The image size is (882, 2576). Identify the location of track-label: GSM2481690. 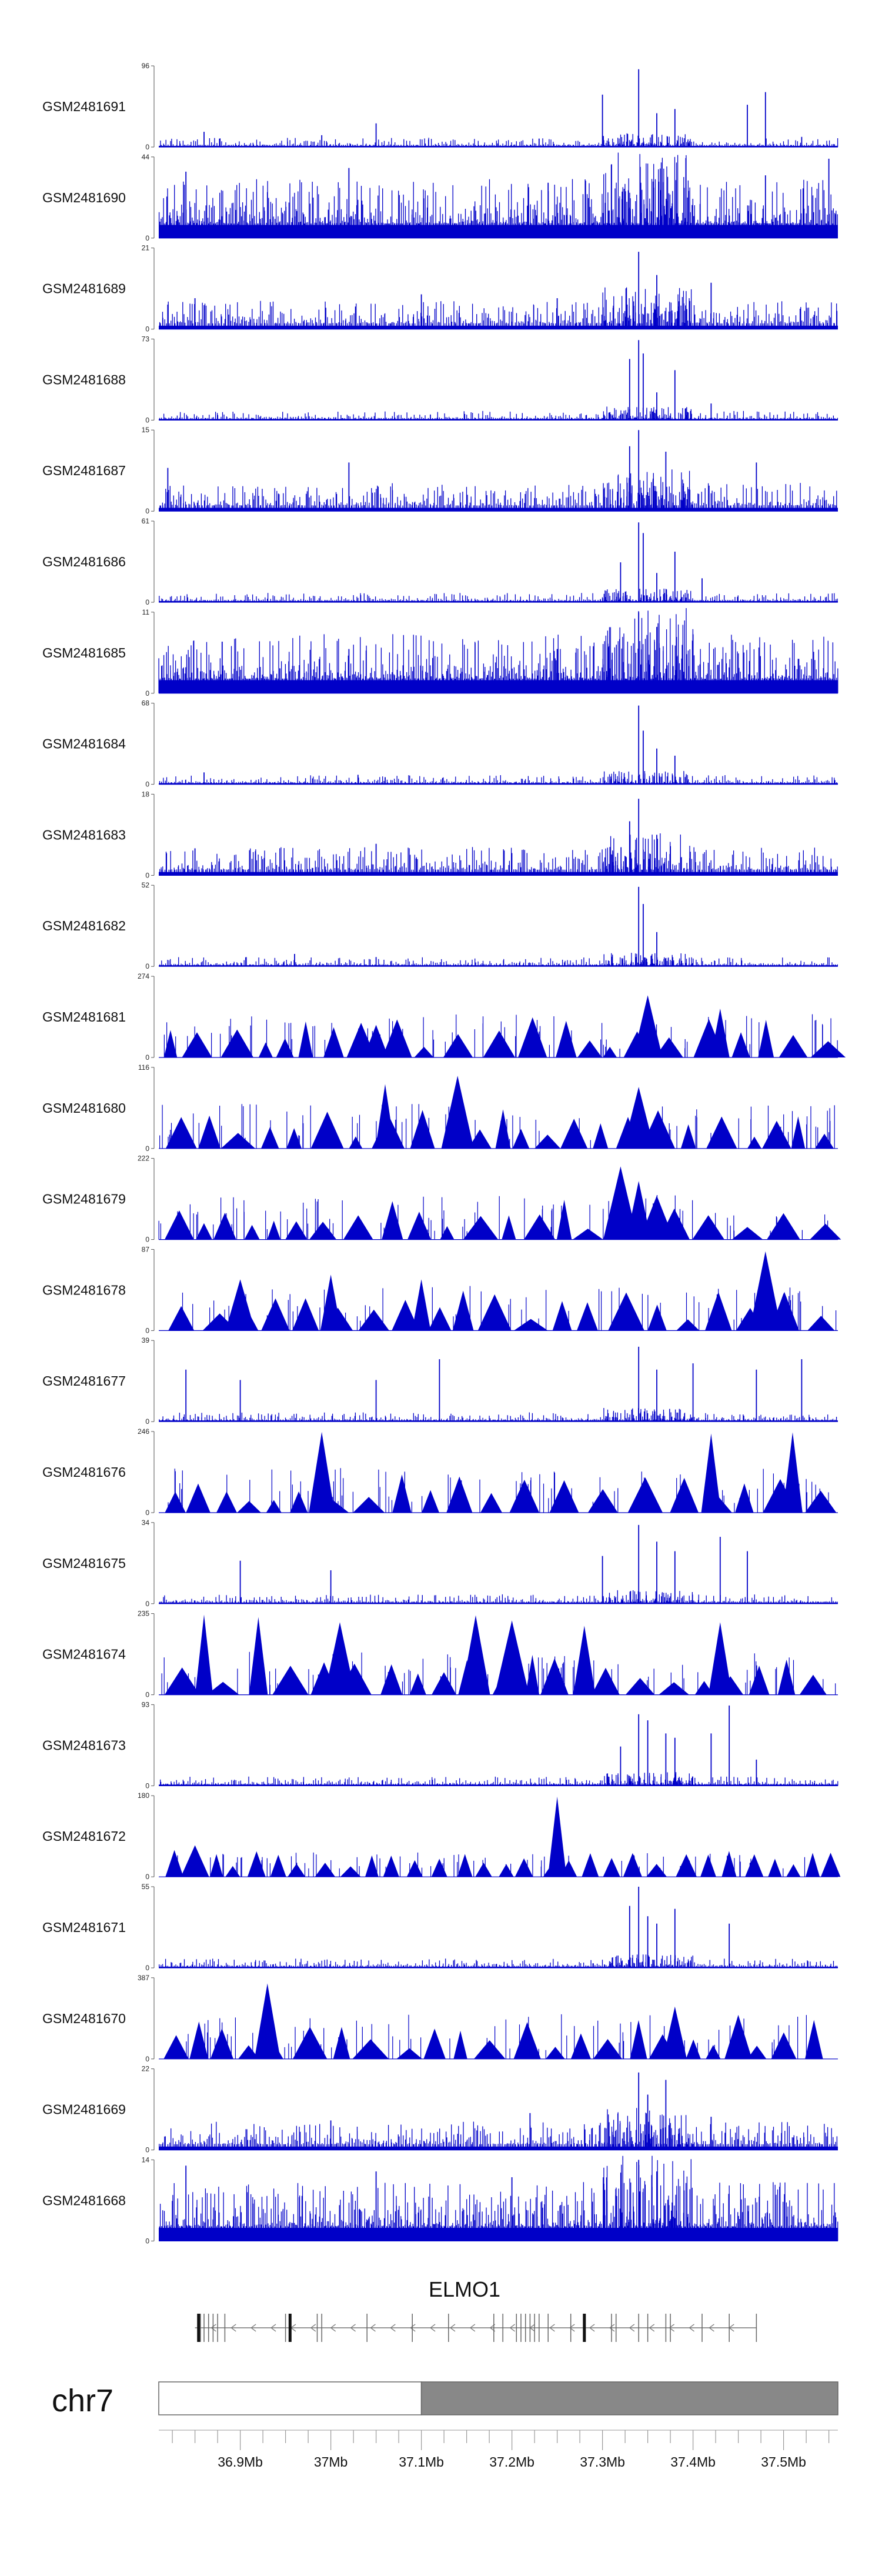
(84, 197).